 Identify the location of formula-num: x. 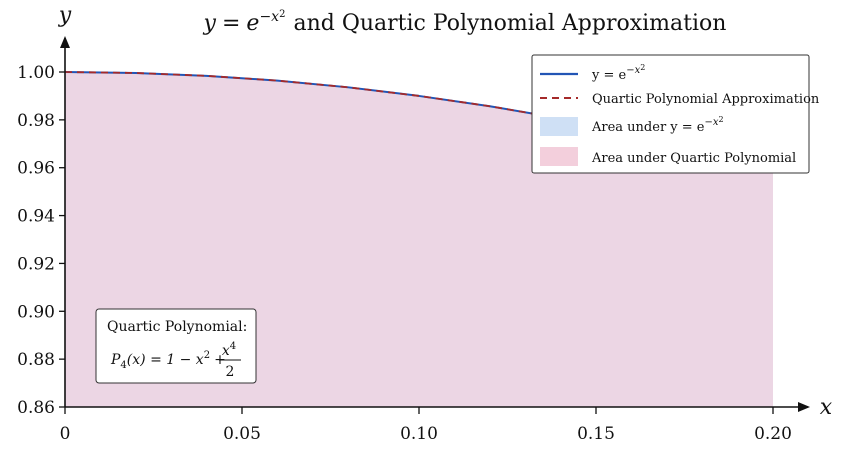
(226, 351).